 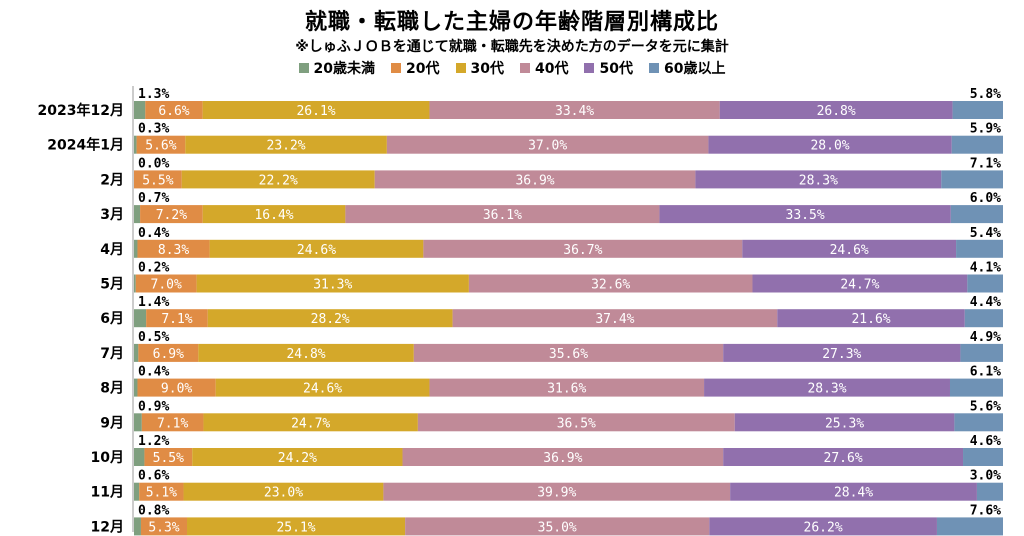 I want to click on data-label: 31.3%, so click(x=332, y=285).